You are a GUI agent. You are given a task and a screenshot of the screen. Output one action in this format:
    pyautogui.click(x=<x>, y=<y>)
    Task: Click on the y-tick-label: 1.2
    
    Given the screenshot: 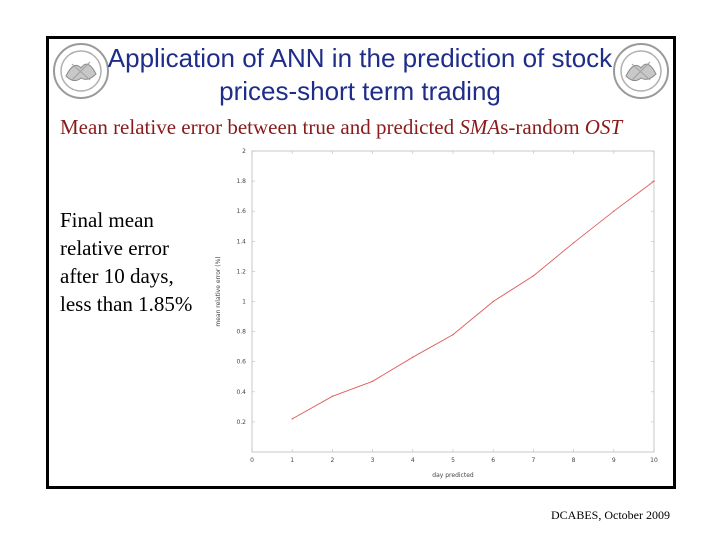 What is the action you would take?
    pyautogui.click(x=241, y=271)
    